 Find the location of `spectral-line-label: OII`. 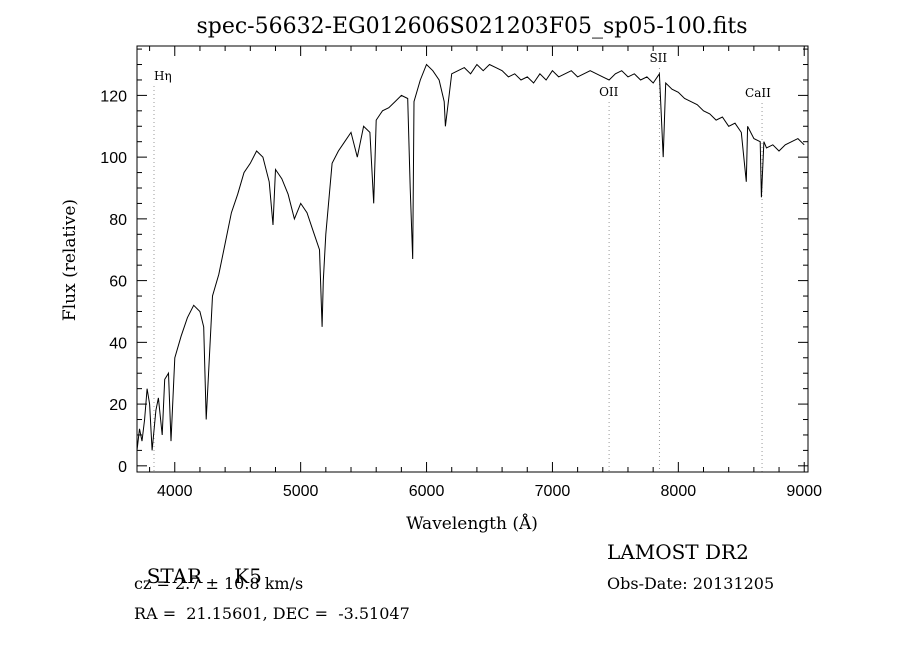

spectral-line-label: OII is located at coordinates (609, 92).